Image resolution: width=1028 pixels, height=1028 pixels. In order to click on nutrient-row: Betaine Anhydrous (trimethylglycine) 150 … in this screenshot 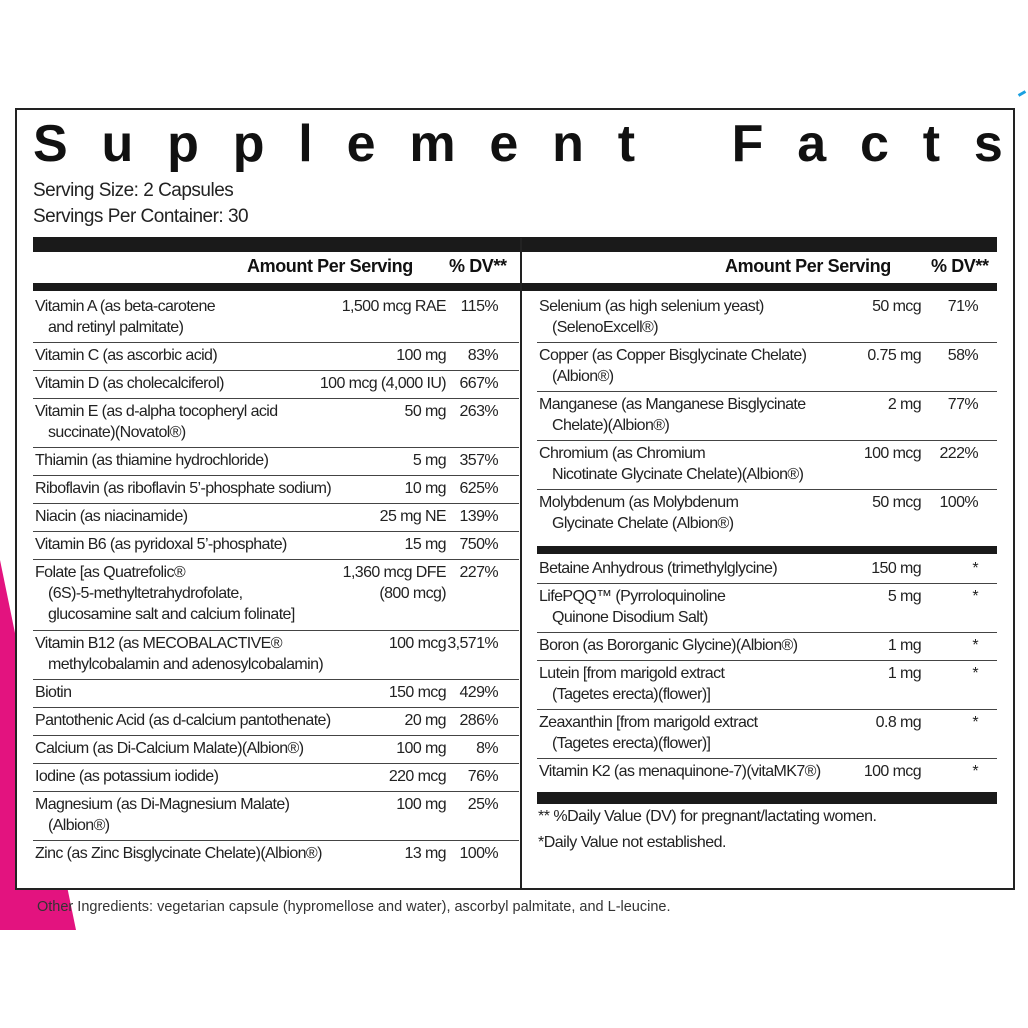, I will do `click(767, 570)`.